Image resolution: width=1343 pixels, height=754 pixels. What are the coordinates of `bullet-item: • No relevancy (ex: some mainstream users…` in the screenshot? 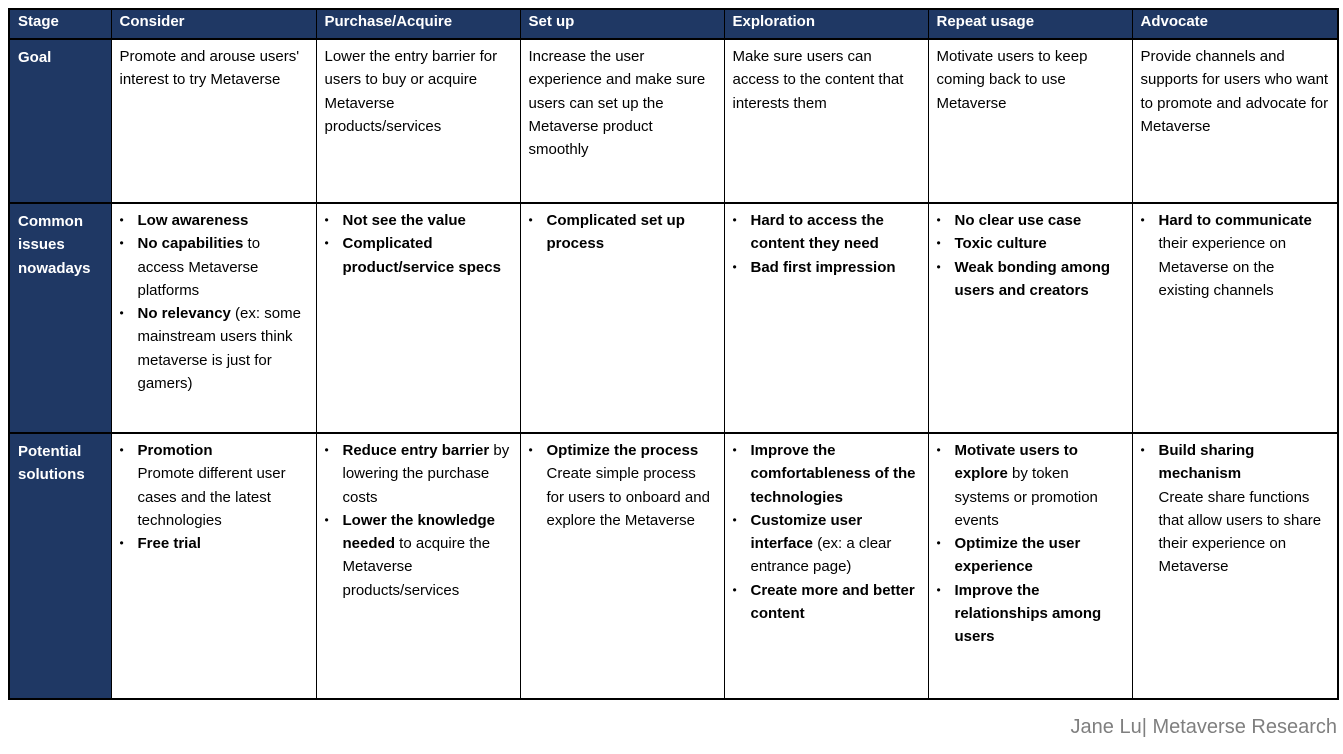 It's located at (214, 348).